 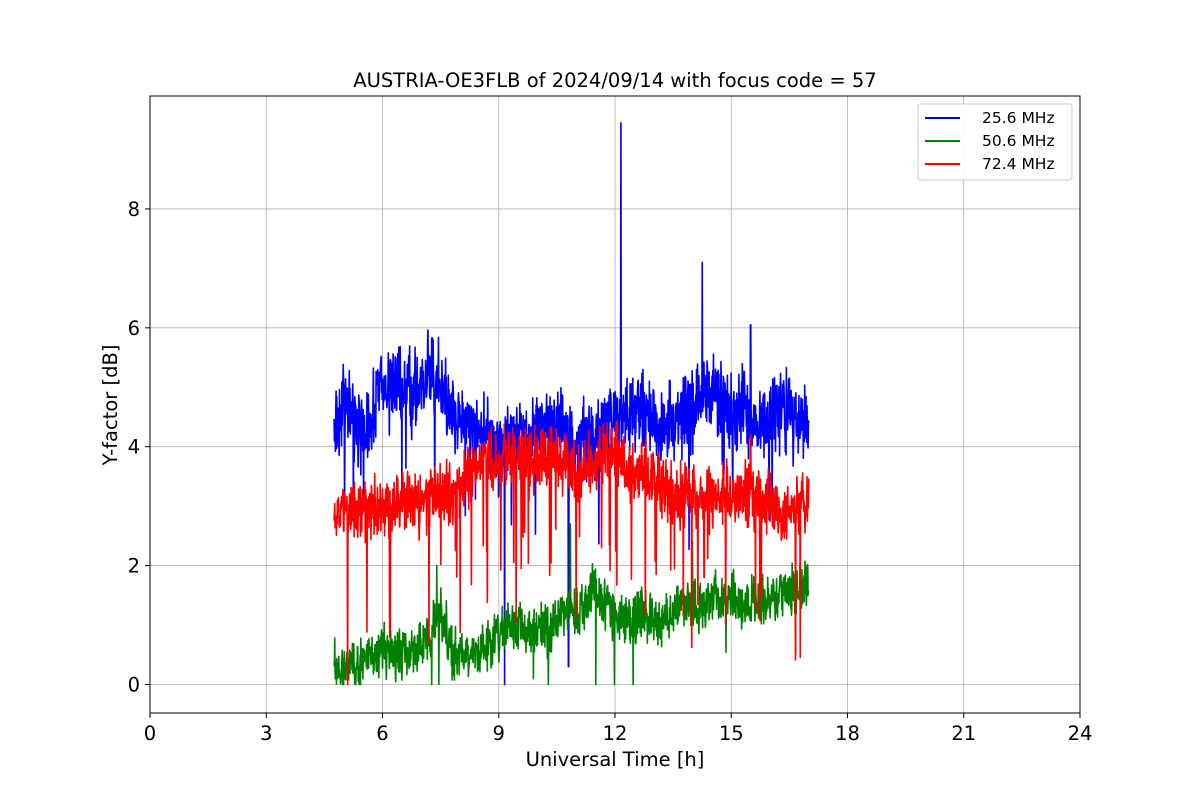 What do you see at coordinates (134, 566) in the screenshot?
I see `y-tick-label: 2` at bounding box center [134, 566].